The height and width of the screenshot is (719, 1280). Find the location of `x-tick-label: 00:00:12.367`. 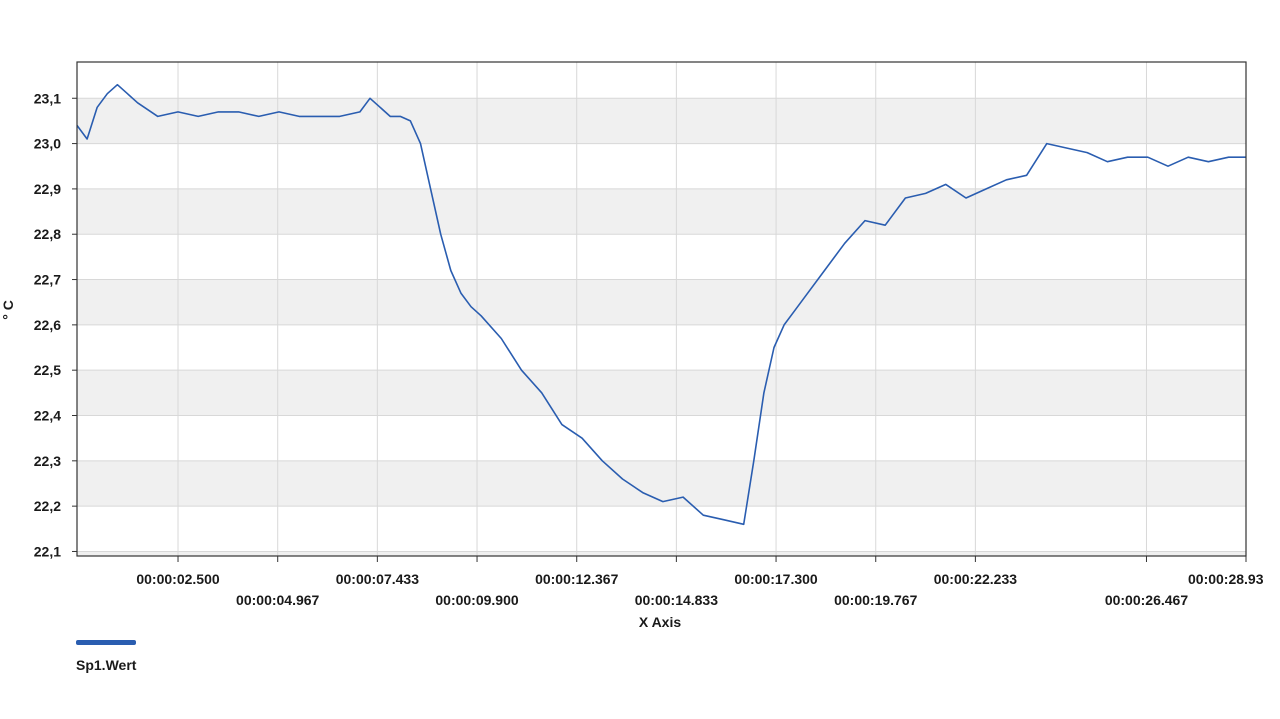

x-tick-label: 00:00:12.367 is located at coordinates (577, 579).